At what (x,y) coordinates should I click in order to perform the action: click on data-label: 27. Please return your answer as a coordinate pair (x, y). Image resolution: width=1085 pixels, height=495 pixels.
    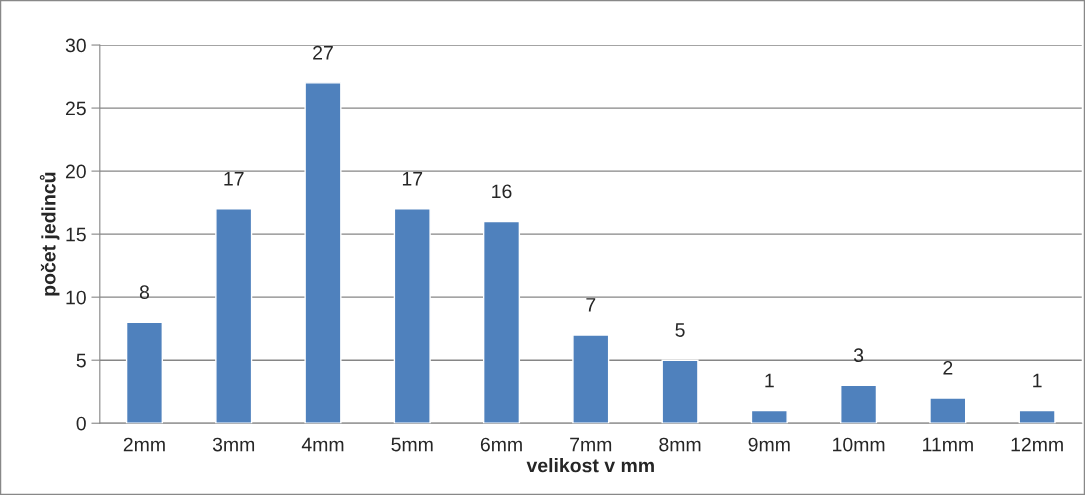
    Looking at the image, I should click on (323, 52).